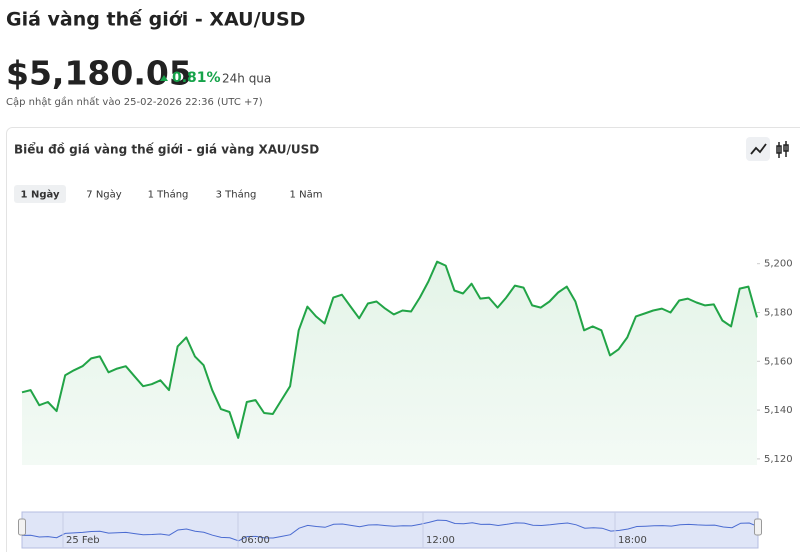 The image size is (800, 552). I want to click on change-period: 24h qua, so click(246, 79).